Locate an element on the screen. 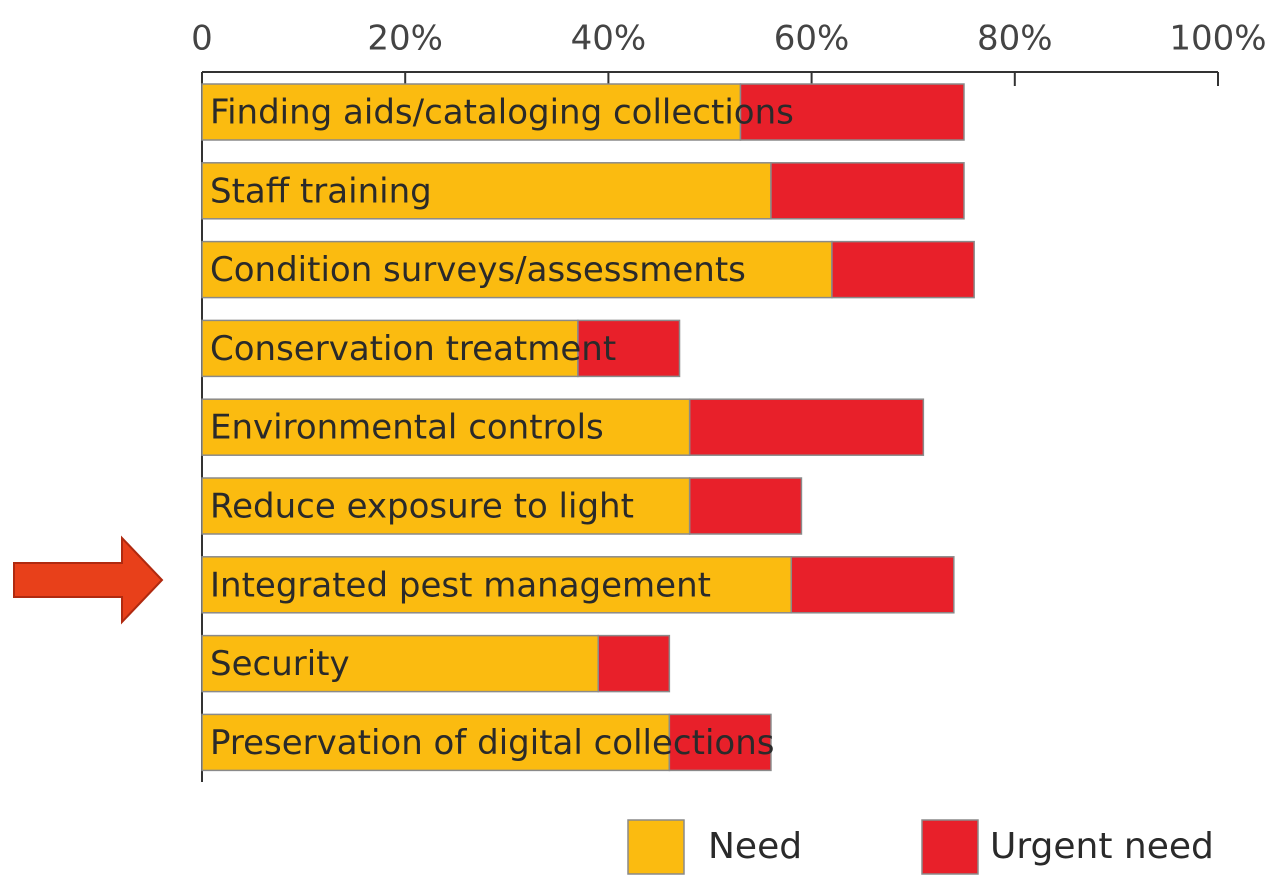  category-label: Reduce exposure to light is located at coordinates (422, 507).